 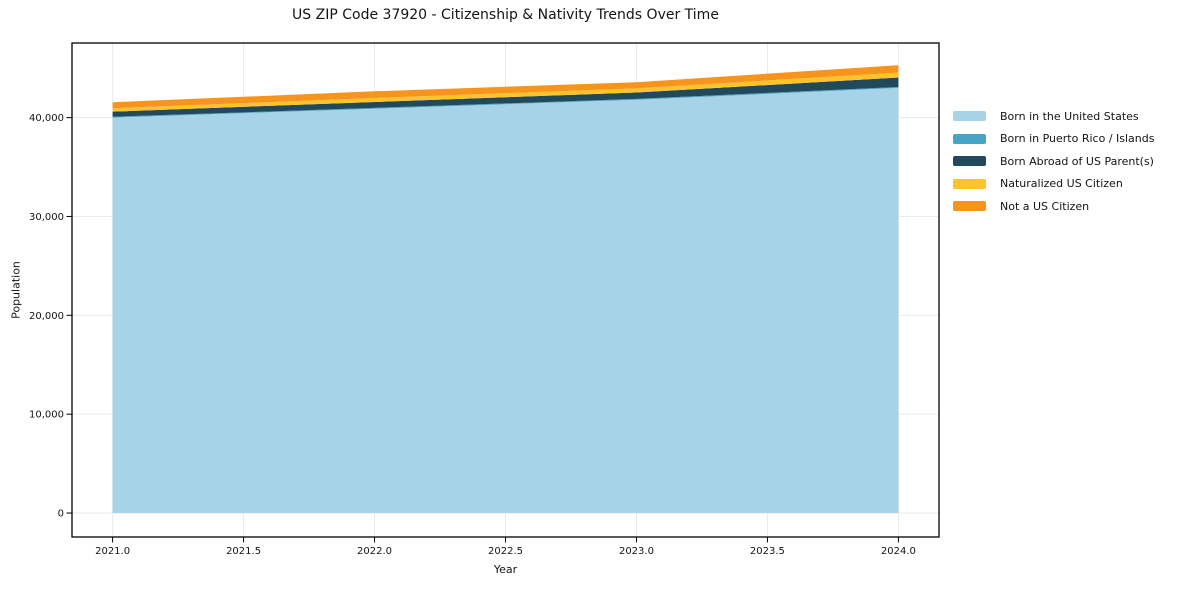 I want to click on x-tick-label: 2022.0, so click(x=374, y=551).